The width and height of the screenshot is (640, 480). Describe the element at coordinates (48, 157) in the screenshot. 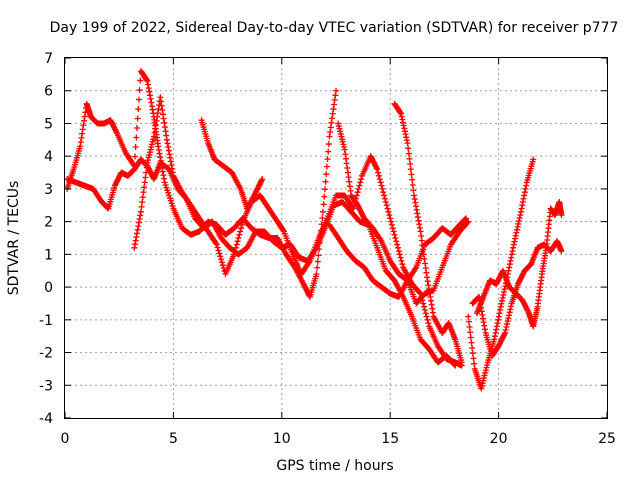

I see `y-tick-label: 4` at that location.